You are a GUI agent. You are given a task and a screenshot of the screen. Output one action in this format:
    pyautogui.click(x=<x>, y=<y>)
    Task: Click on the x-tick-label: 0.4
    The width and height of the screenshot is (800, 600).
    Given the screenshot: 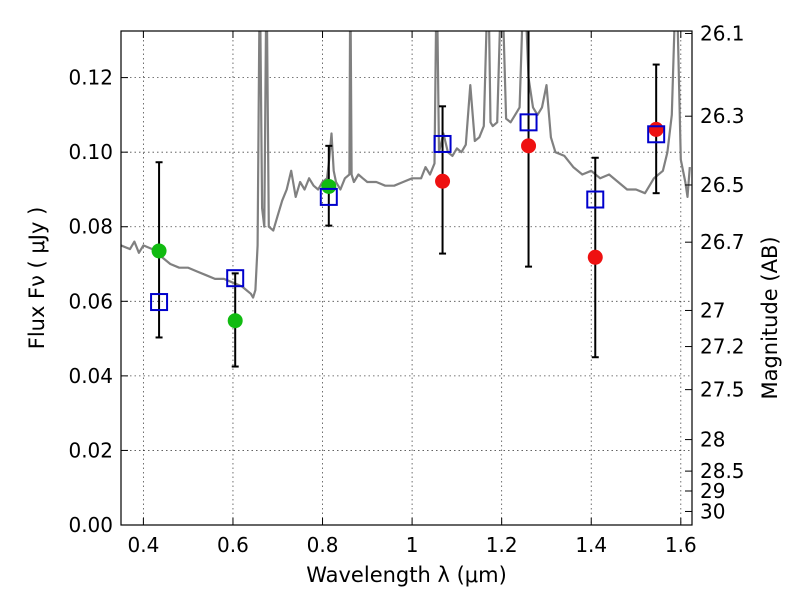 What is the action you would take?
    pyautogui.click(x=143, y=545)
    